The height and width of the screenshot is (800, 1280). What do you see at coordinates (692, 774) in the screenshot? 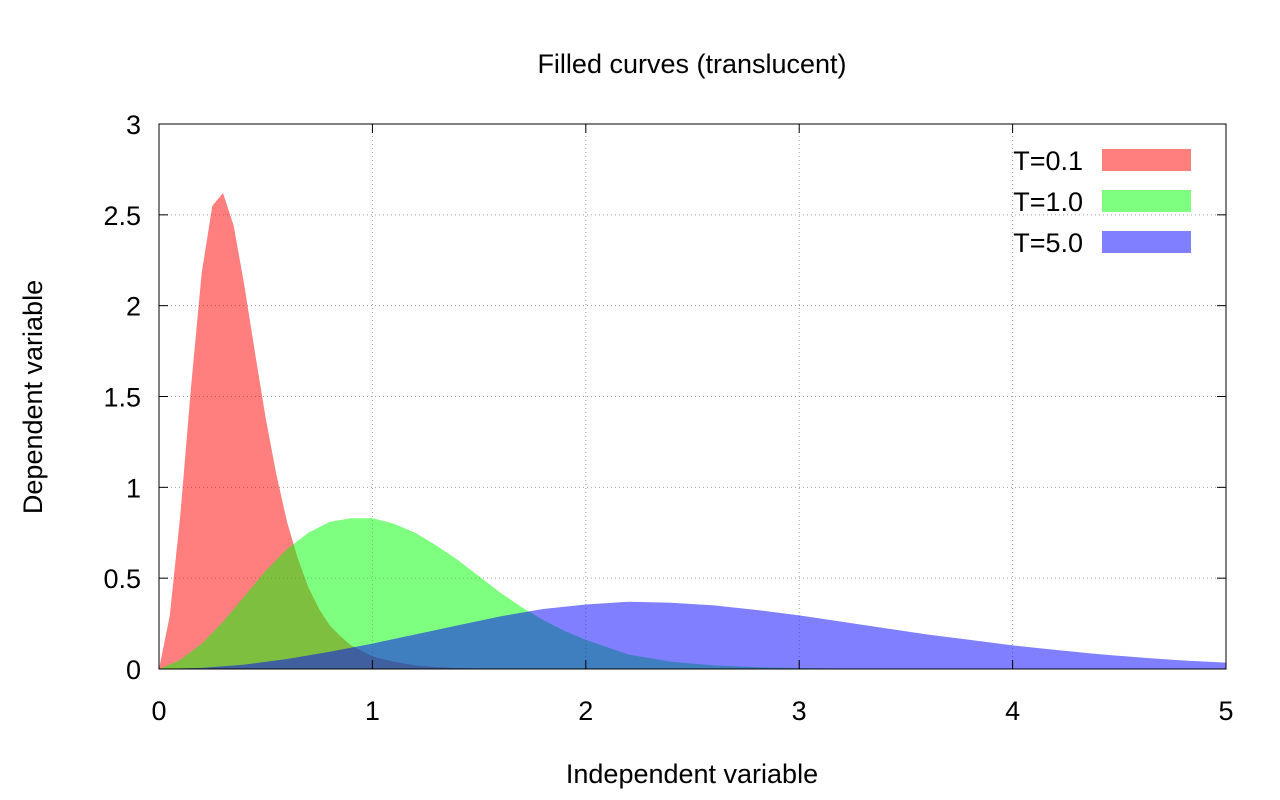
I see `x-axis-label: Independent variable` at bounding box center [692, 774].